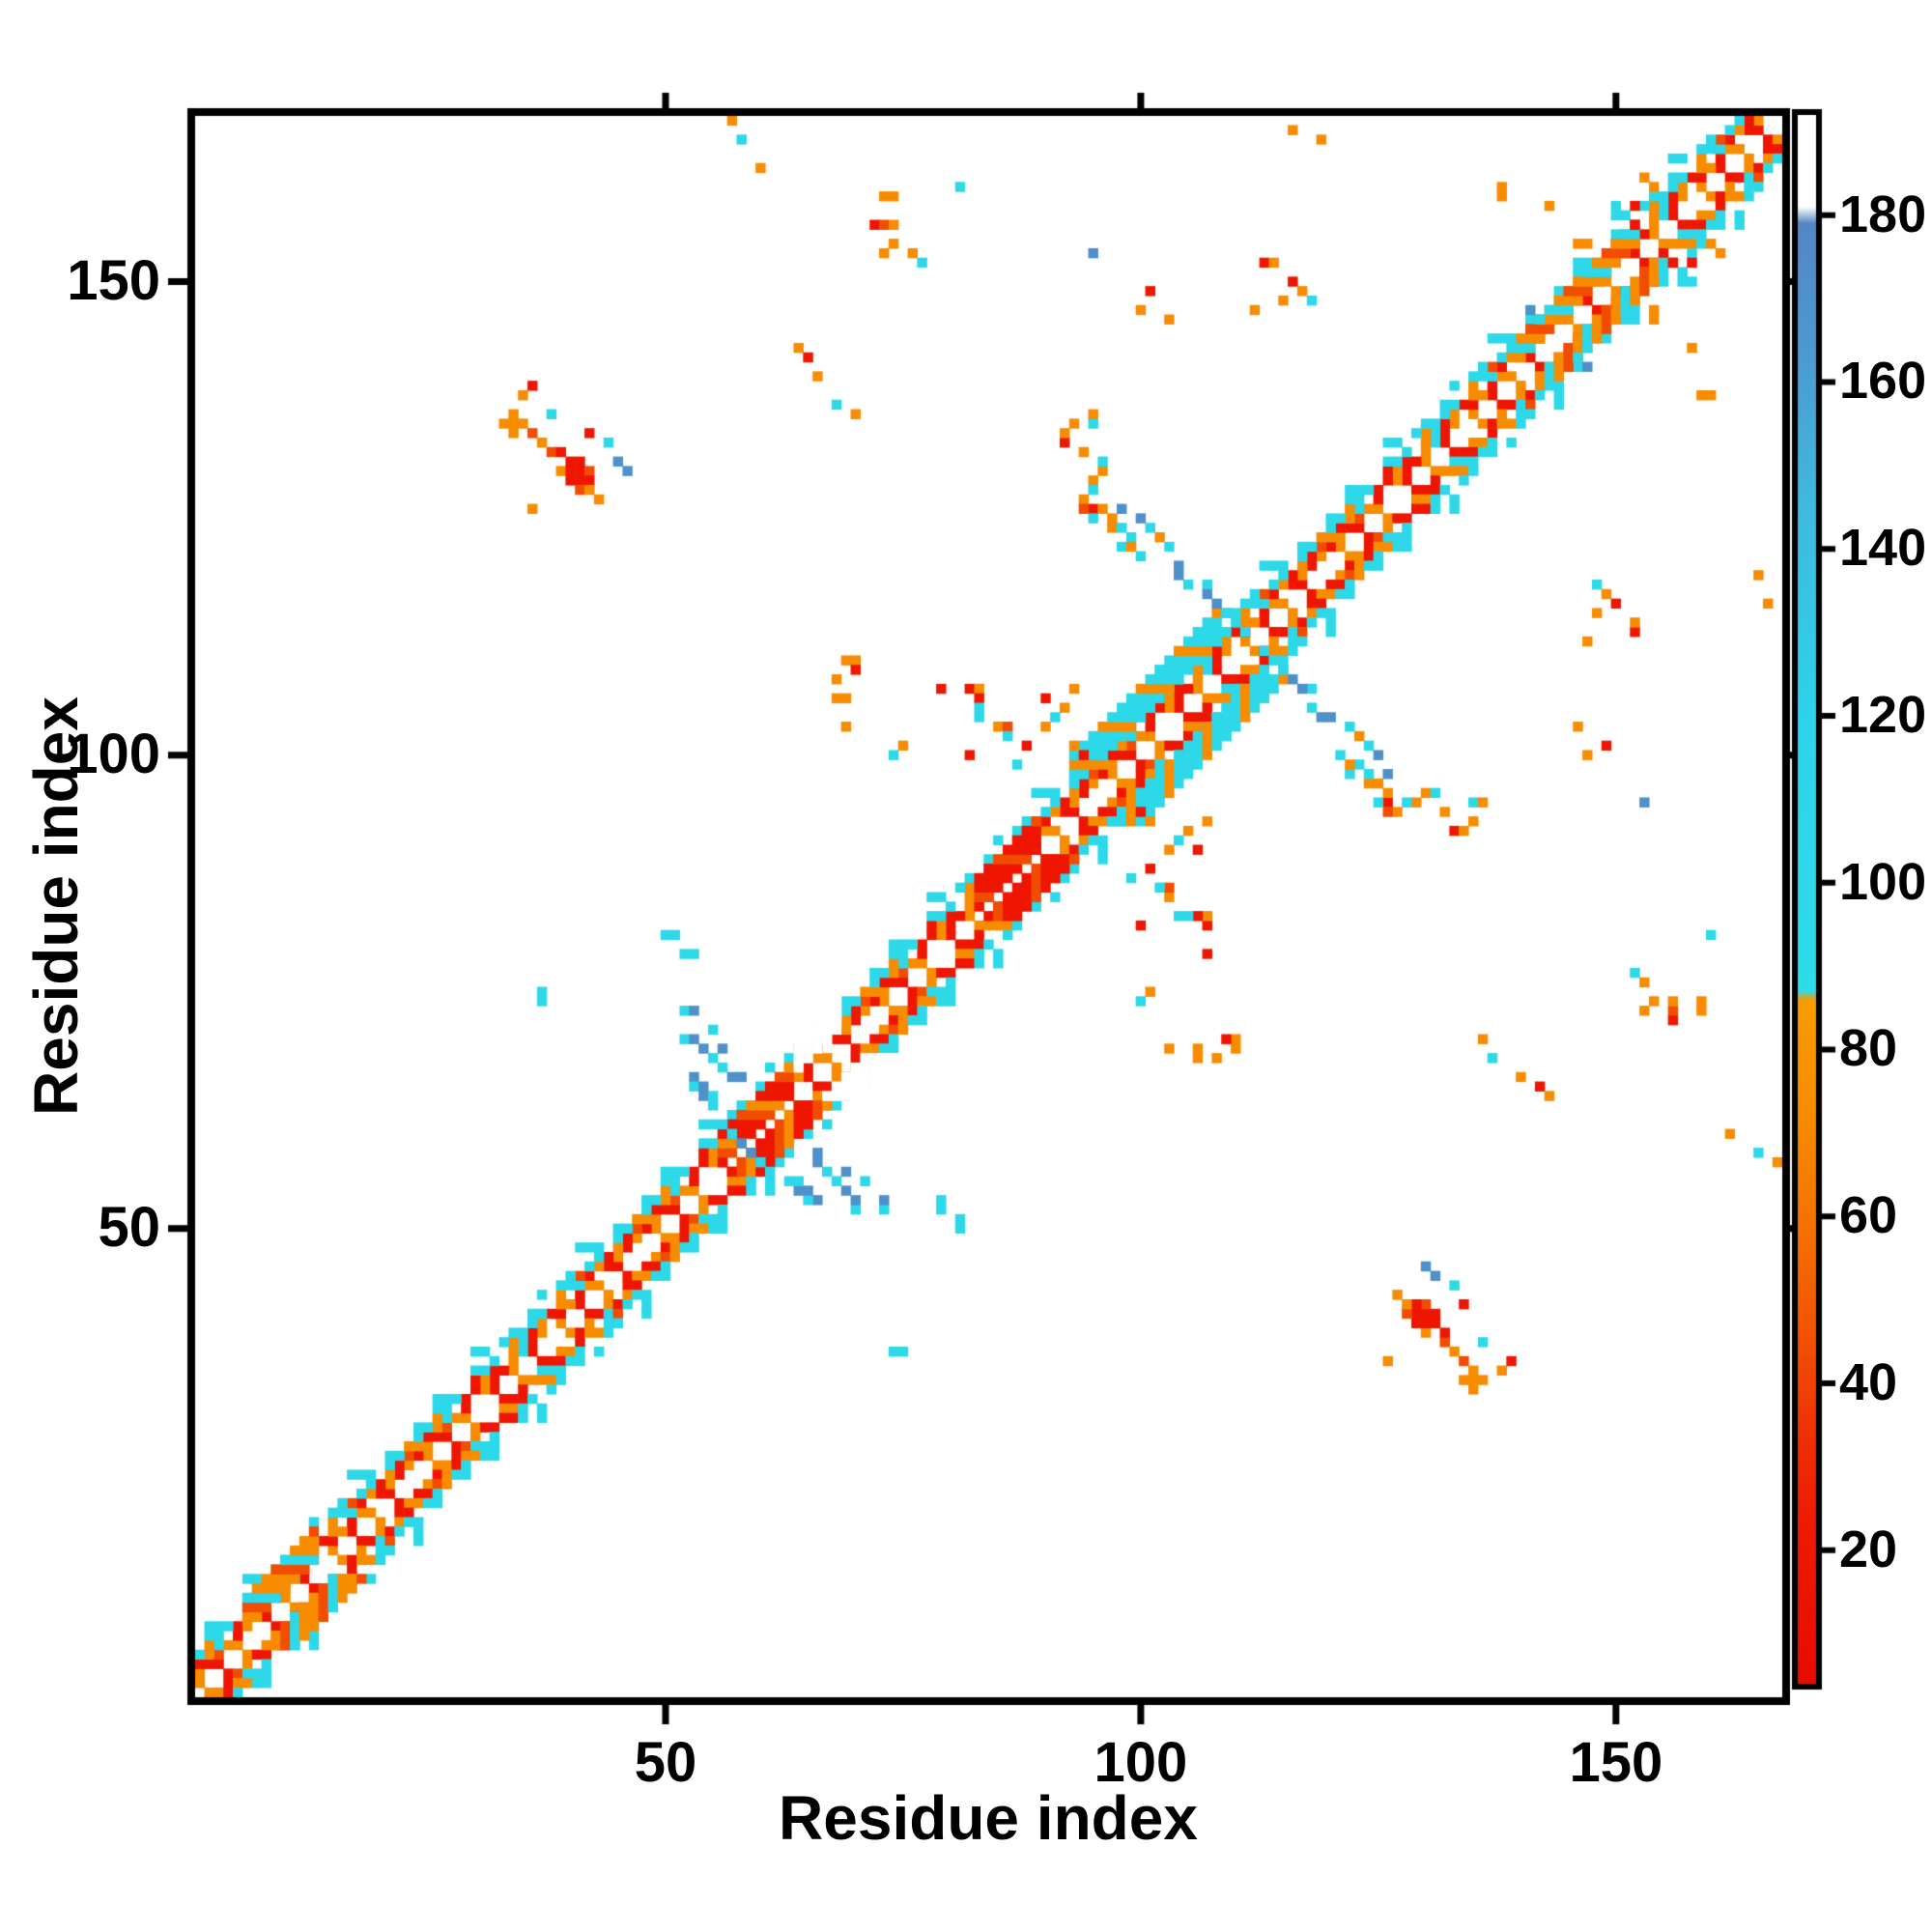  What do you see at coordinates (1868, 1381) in the screenshot?
I see `colorbar-tick-label: 40` at bounding box center [1868, 1381].